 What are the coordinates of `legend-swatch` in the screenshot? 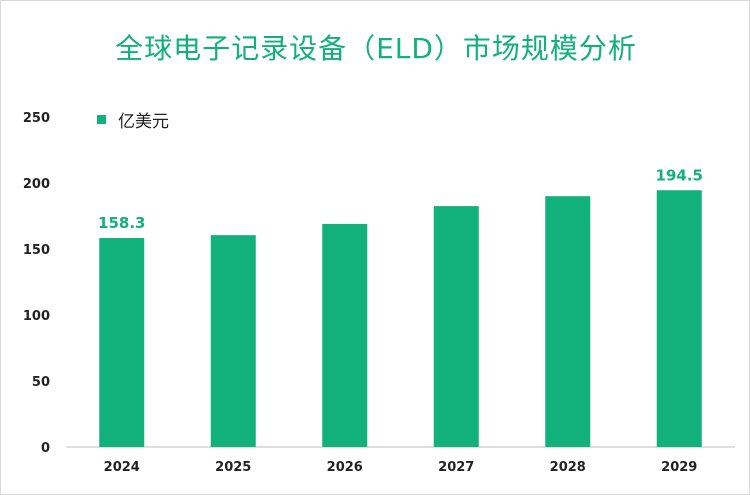 It's located at (101, 119).